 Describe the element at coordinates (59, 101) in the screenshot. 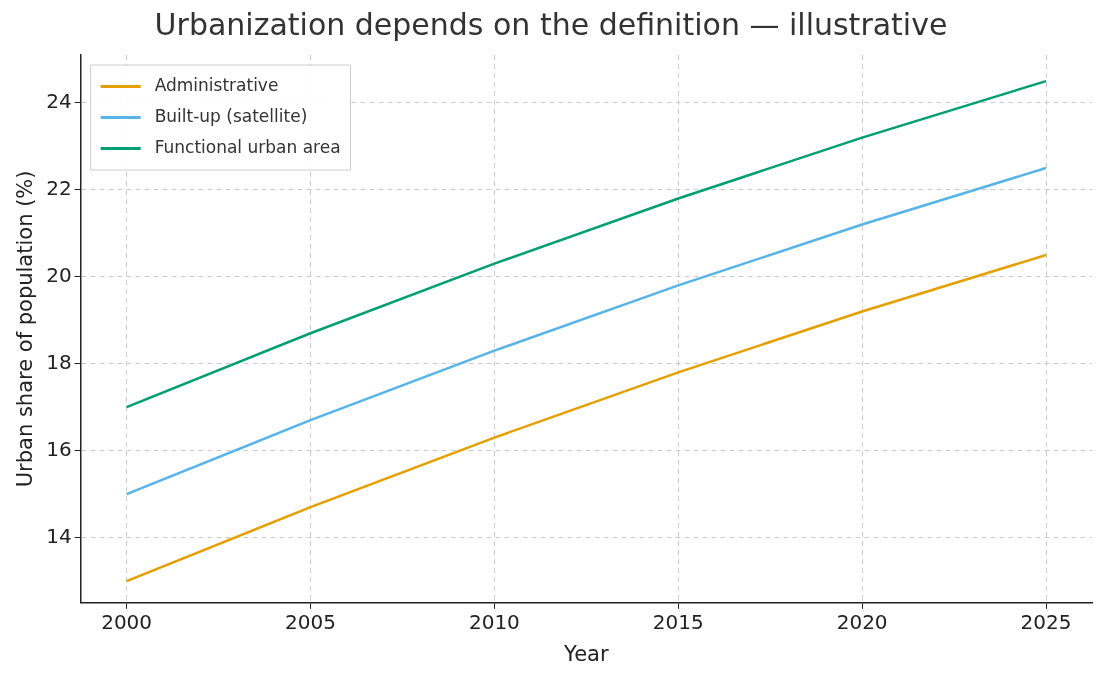

I see `y-tick-label: 24` at that location.